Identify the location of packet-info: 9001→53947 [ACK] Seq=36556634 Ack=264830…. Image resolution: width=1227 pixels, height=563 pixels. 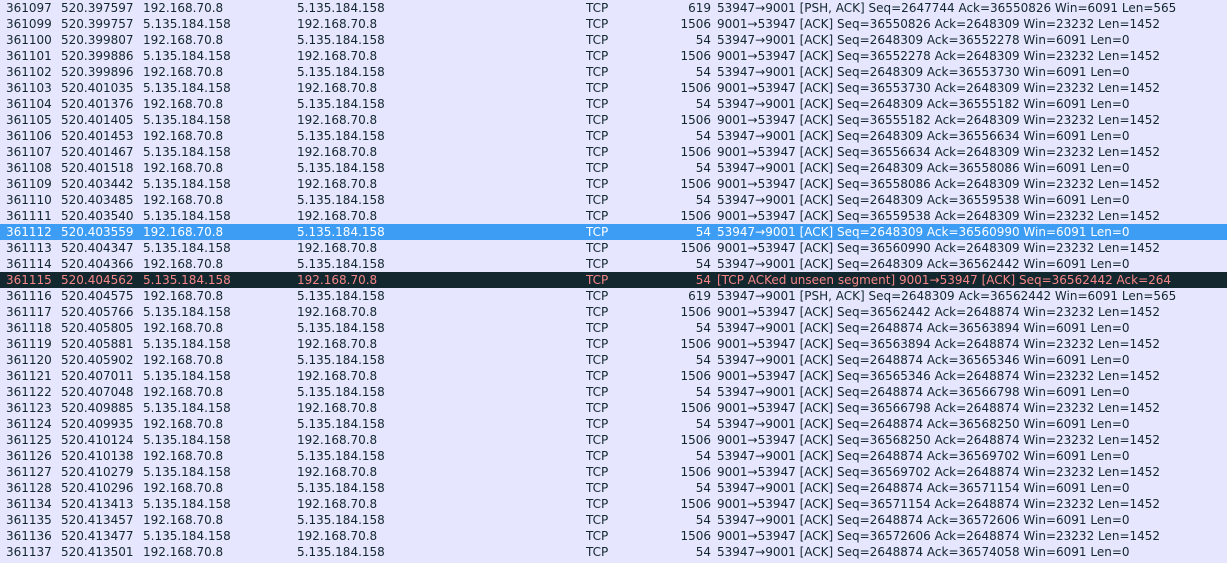
(939, 152).